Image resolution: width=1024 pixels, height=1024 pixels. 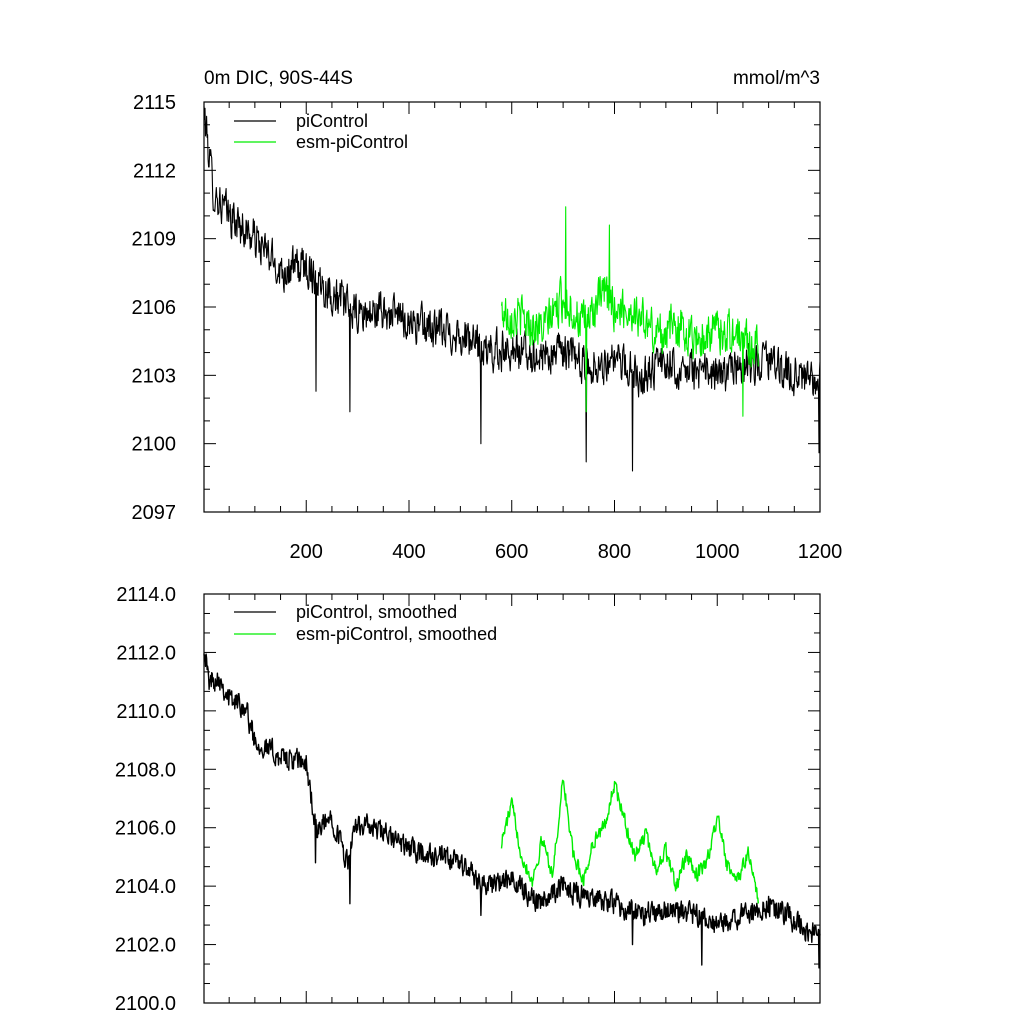 What do you see at coordinates (614, 552) in the screenshot?
I see `x-tick-label: 800` at bounding box center [614, 552].